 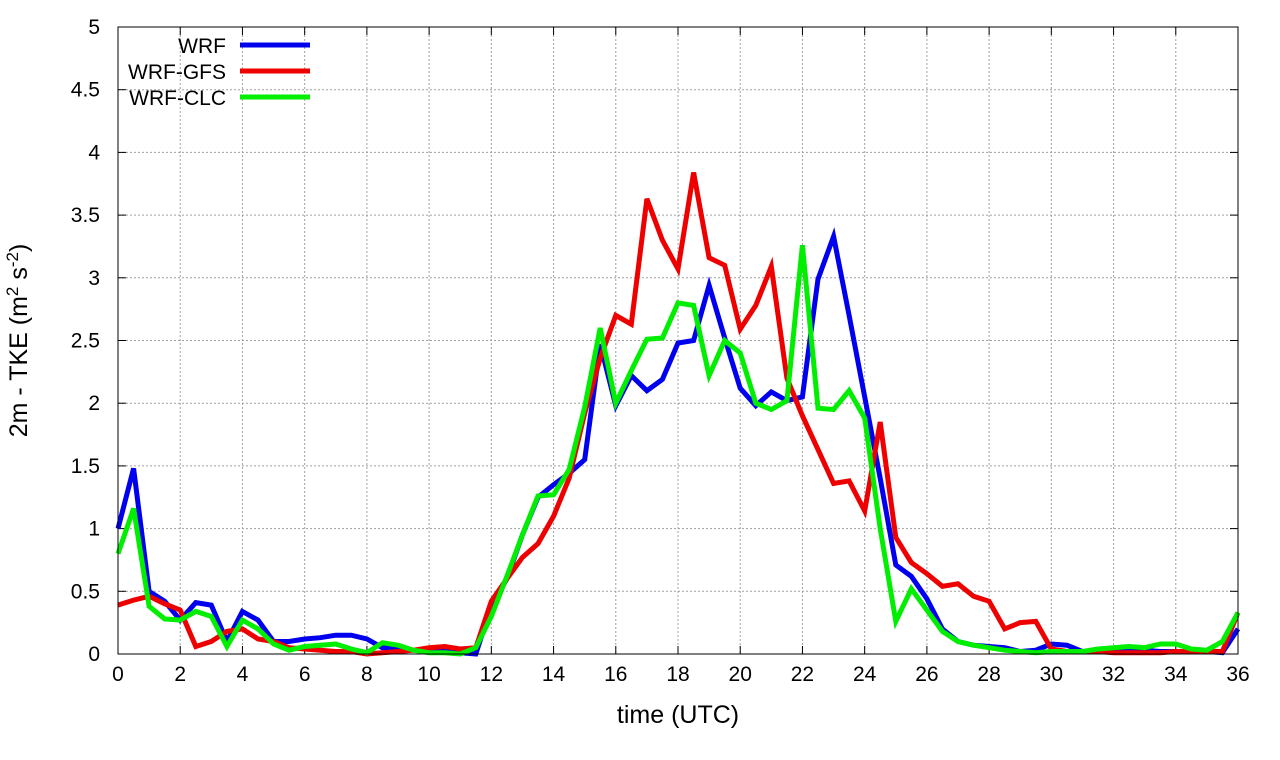 I want to click on y-tick-label: 4, so click(x=94, y=152).